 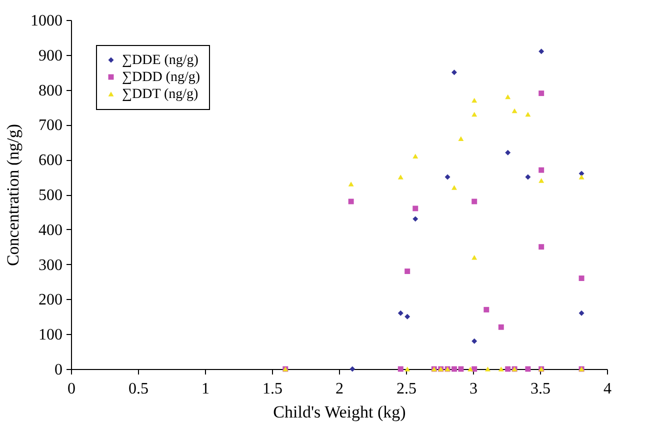 What do you see at coordinates (474, 389) in the screenshot?
I see `x-tick-label: 3` at bounding box center [474, 389].